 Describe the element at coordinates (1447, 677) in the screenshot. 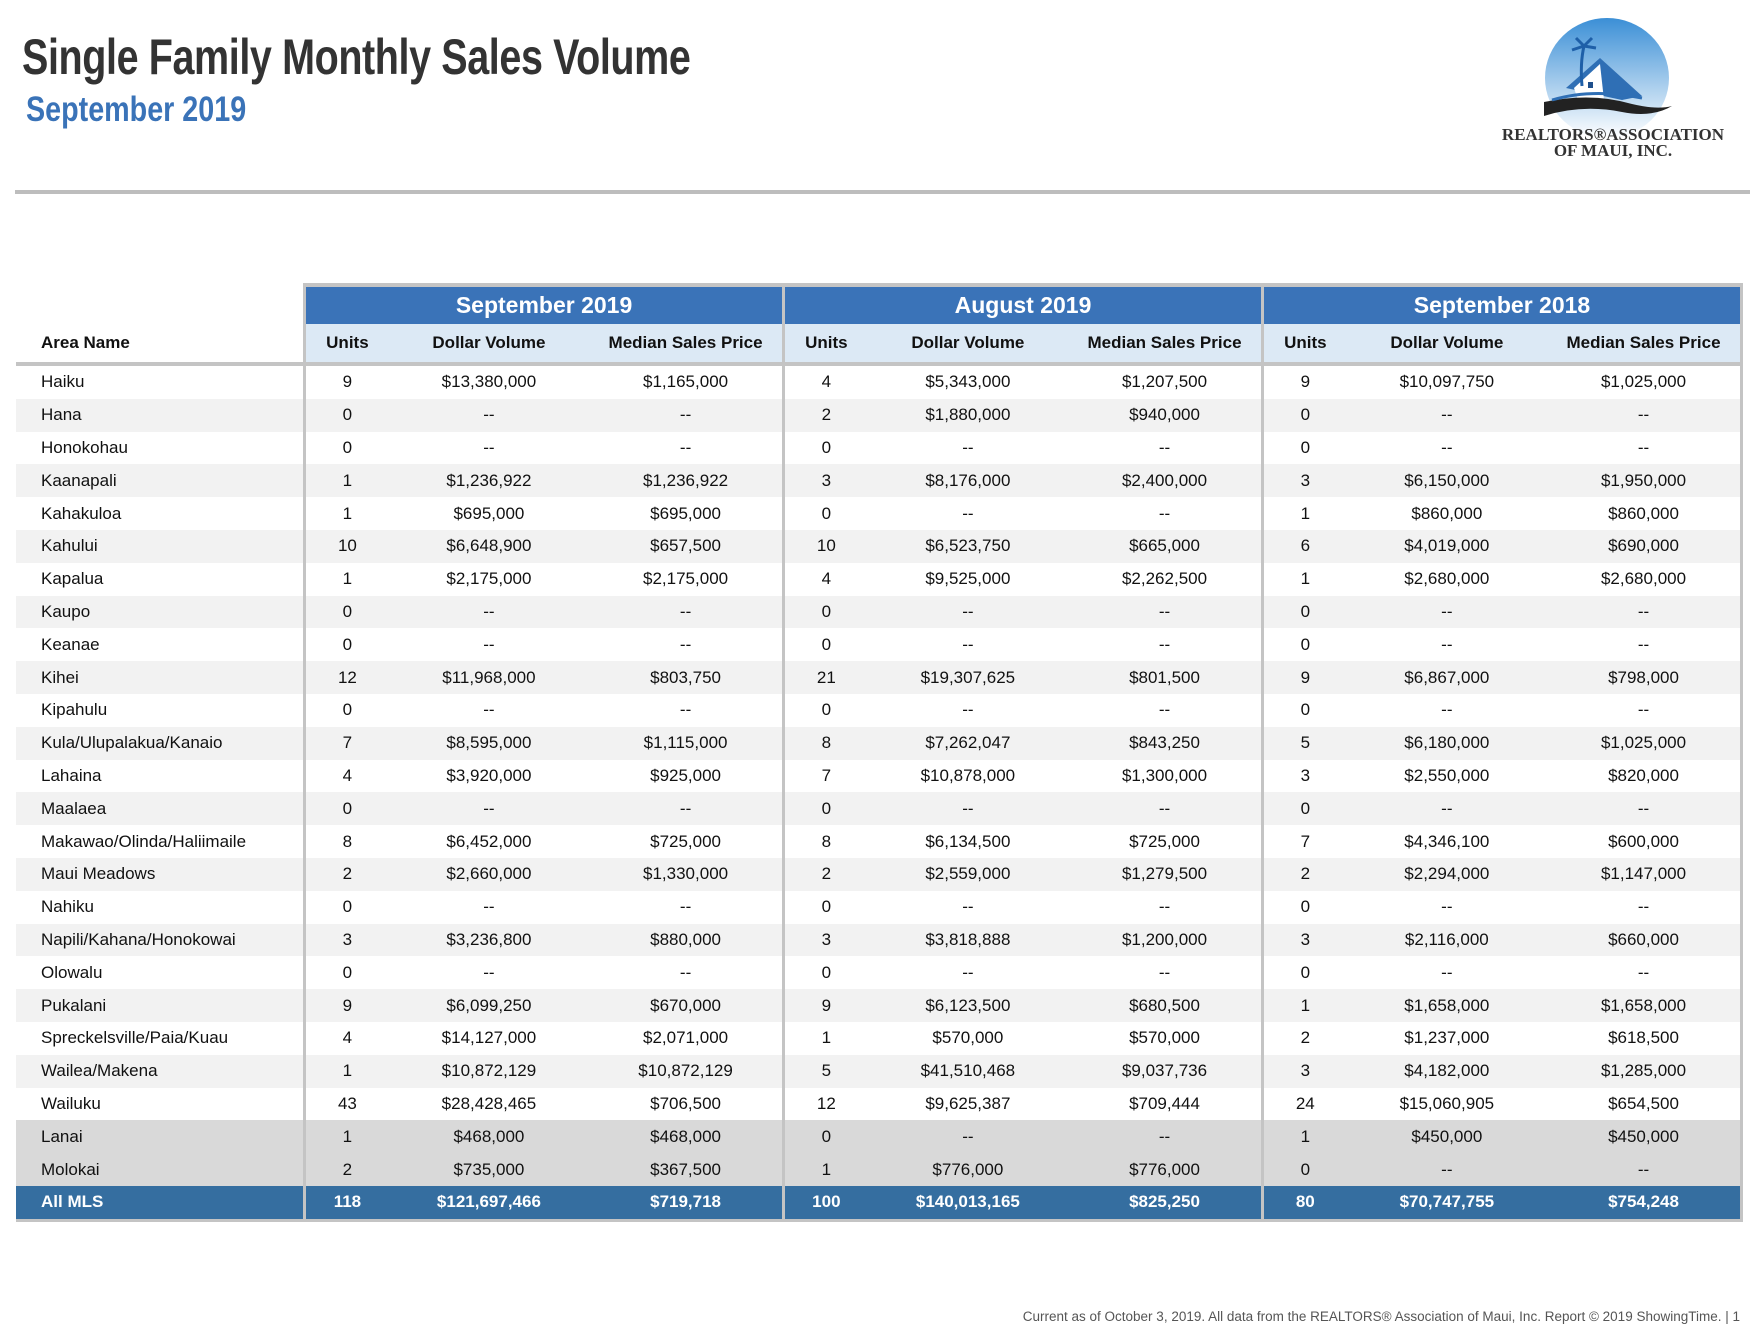

I see `dollar-volume-cell: $6,867,000` at that location.